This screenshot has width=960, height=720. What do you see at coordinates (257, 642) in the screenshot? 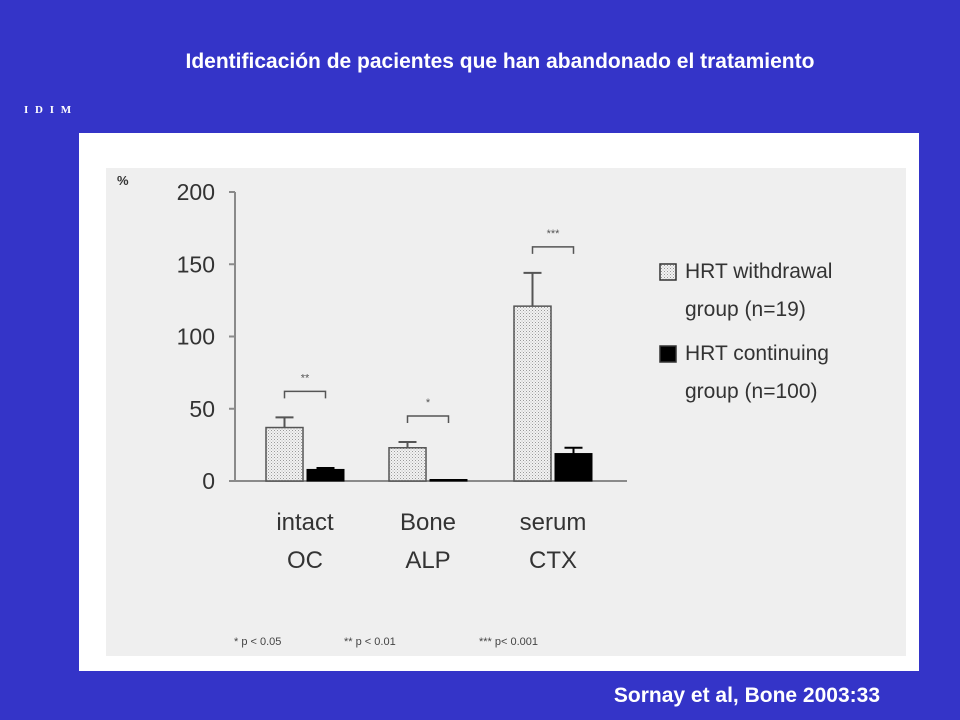
I see `footnote-text: * p < 0.05` at bounding box center [257, 642].